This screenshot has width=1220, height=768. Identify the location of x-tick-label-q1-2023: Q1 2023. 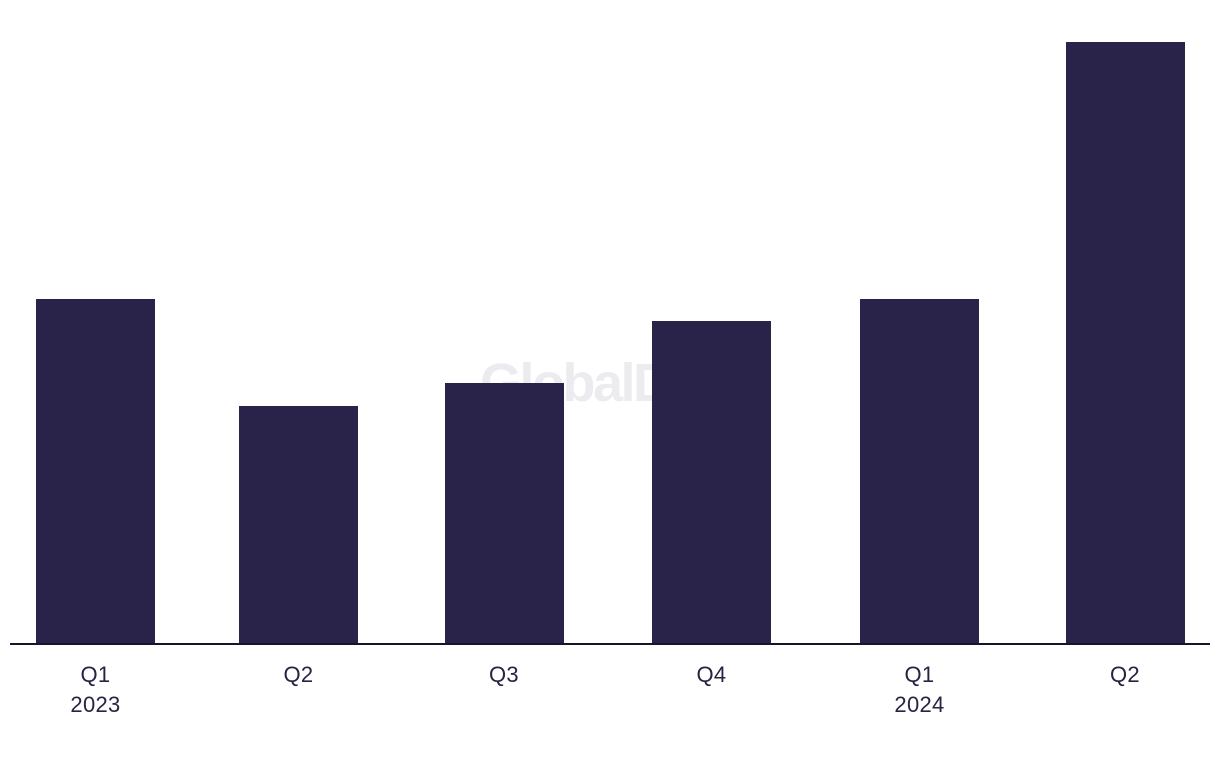
(96, 690).